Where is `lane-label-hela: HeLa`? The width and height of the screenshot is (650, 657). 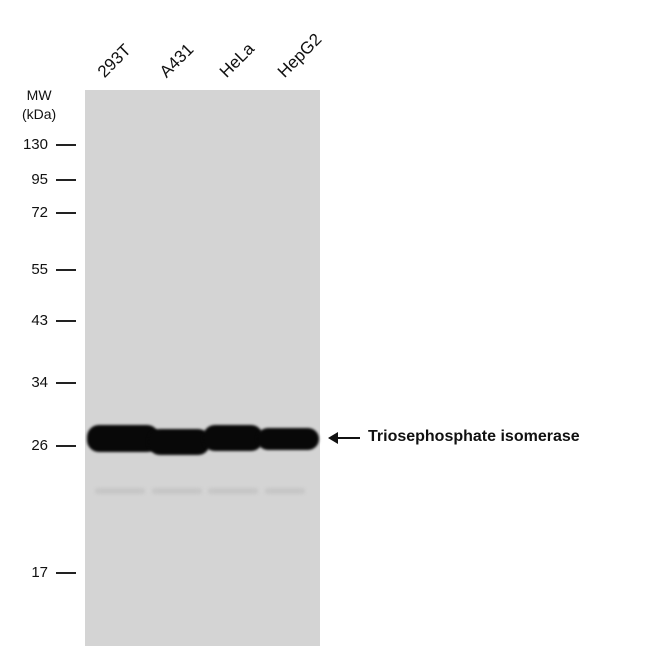 lane-label-hela: HeLa is located at coordinates (237, 60).